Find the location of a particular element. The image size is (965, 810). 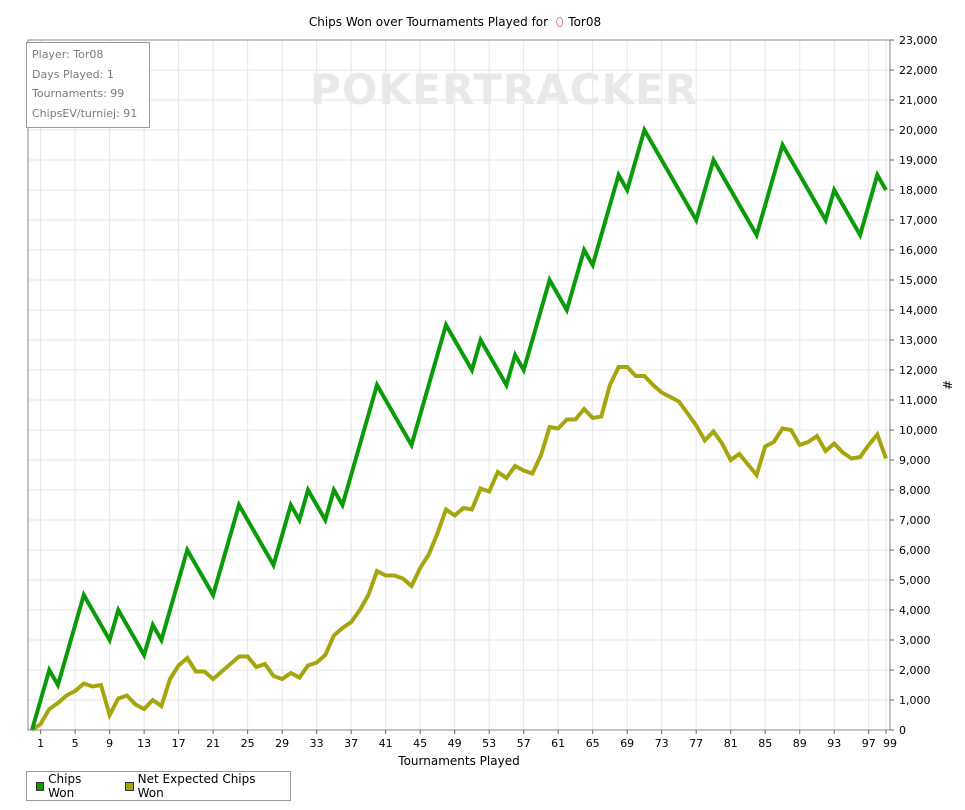

y-tick-label: 20,000 is located at coordinates (918, 130).